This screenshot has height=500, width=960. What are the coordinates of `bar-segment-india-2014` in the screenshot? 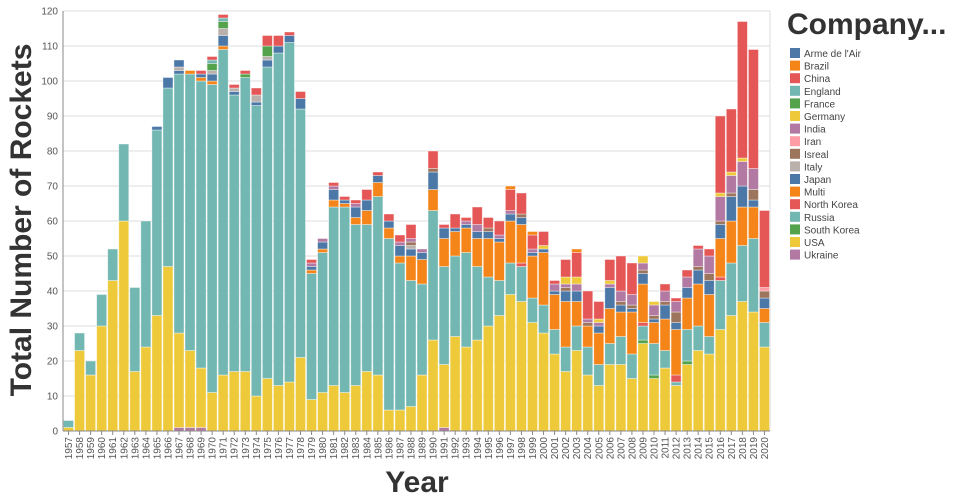 It's located at (698, 257).